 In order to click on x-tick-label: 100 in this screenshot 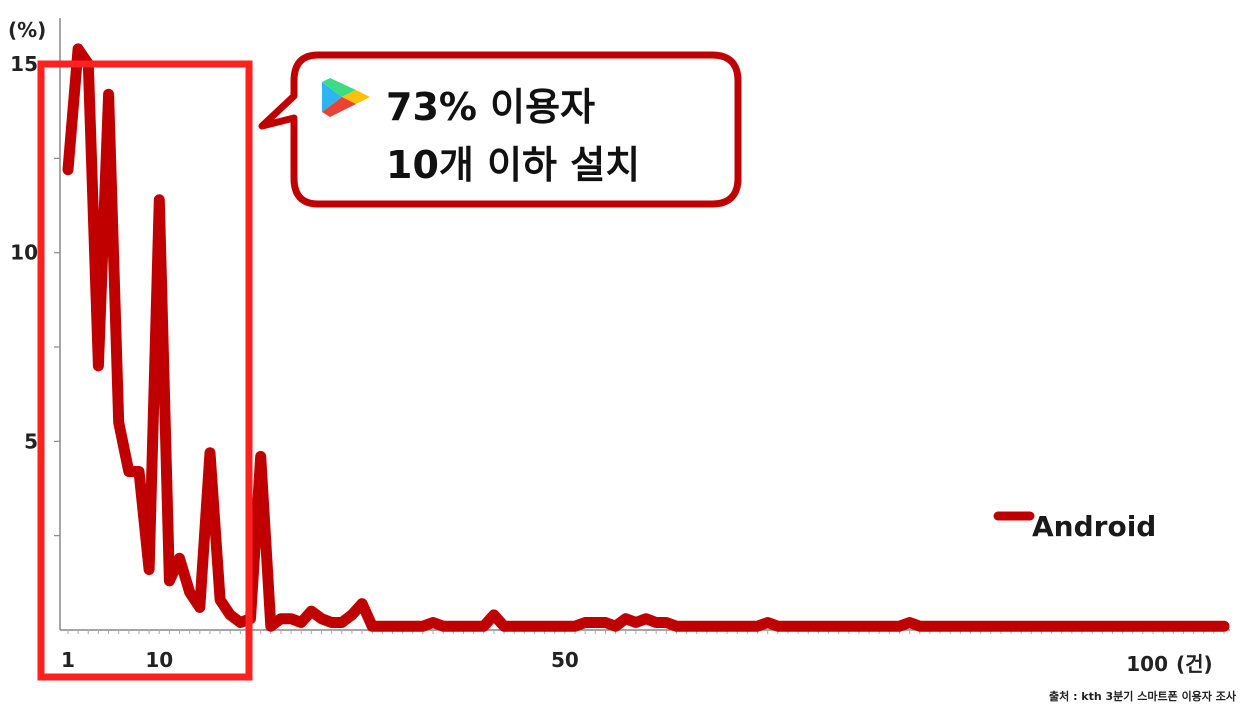, I will do `click(1147, 664)`.